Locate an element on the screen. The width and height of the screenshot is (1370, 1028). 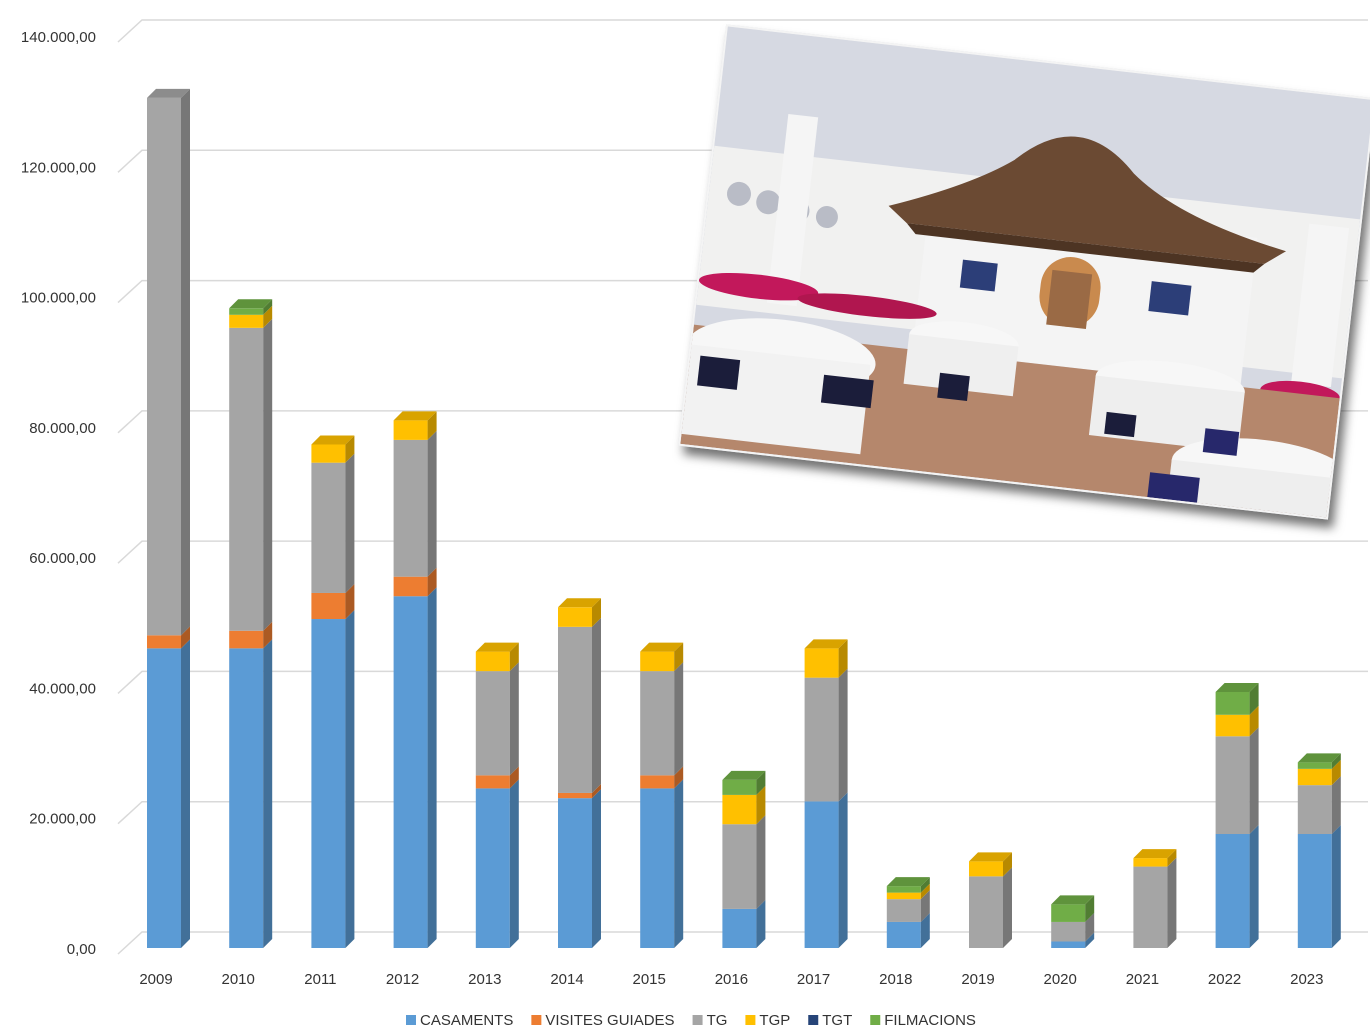
x-tick-label: 2021 is located at coordinates (1142, 979).